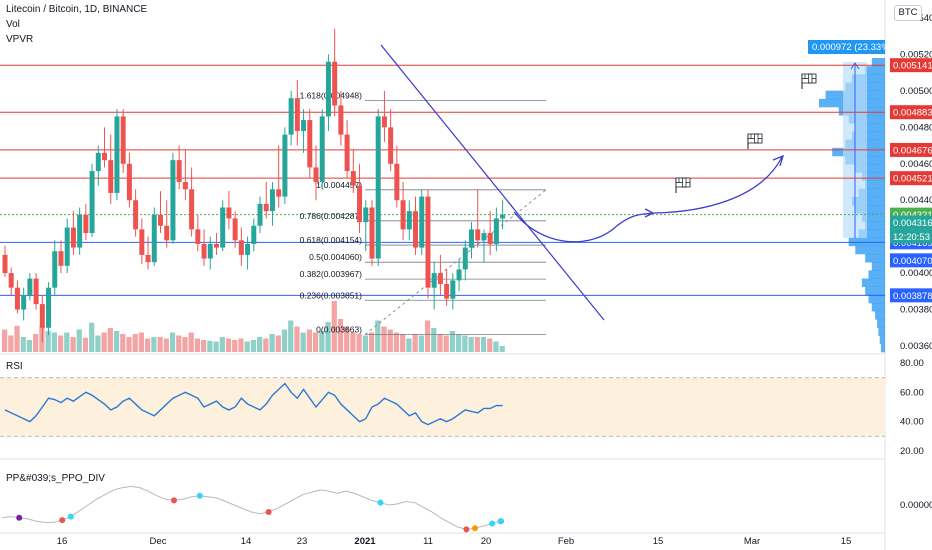 This screenshot has height=550, width=932. What do you see at coordinates (55, 478) in the screenshot?
I see `ppo-pane-title: PP&#039;s_PPO_DIV` at bounding box center [55, 478].